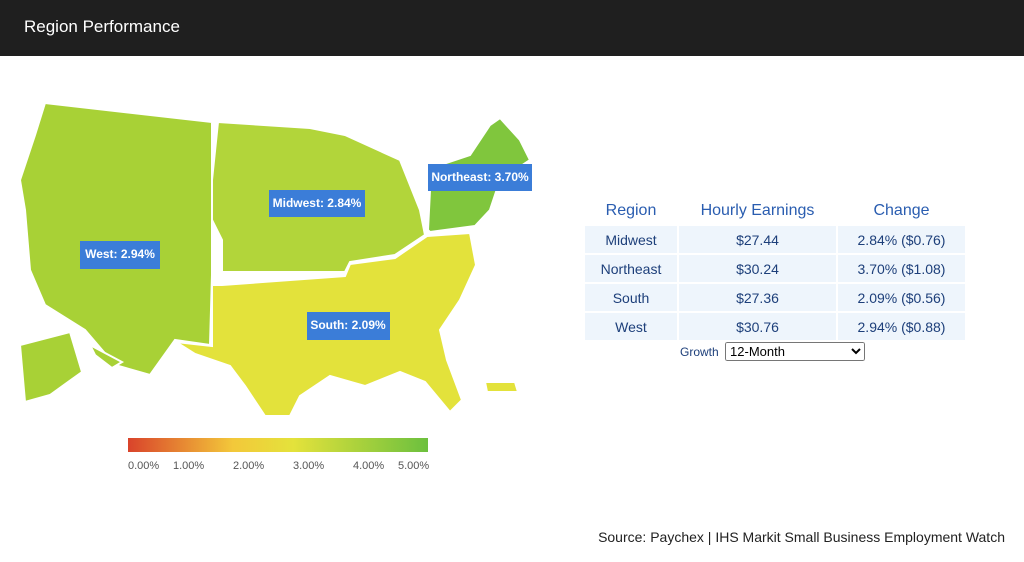  I want to click on region-label: South: 2.09%, so click(348, 325).